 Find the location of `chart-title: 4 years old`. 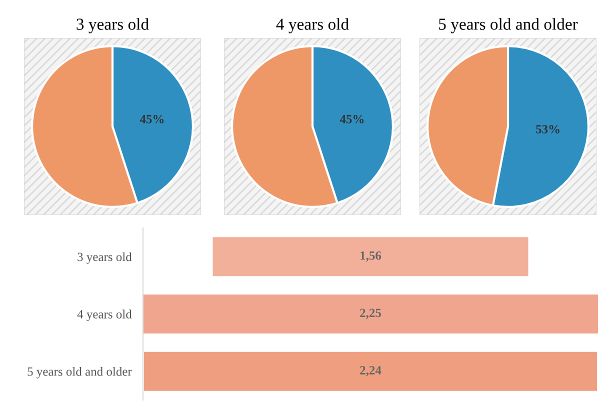

chart-title: 4 years old is located at coordinates (312, 26).